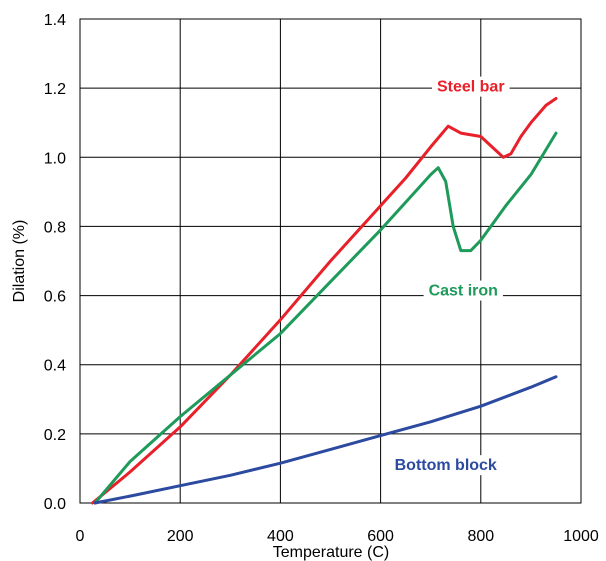 This screenshot has height=561, width=606. Describe the element at coordinates (55, 20) in the screenshot. I see `y-tick-label: 1.4` at that location.